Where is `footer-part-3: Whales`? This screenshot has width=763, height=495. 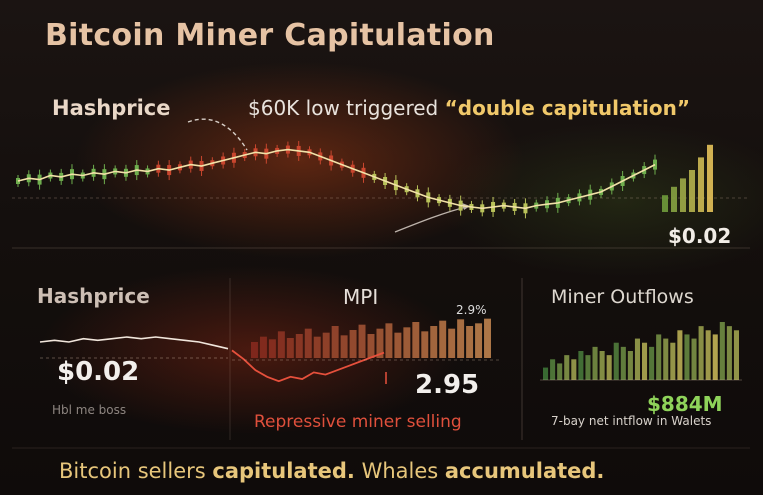 footer-part-3: Whales is located at coordinates (399, 471).